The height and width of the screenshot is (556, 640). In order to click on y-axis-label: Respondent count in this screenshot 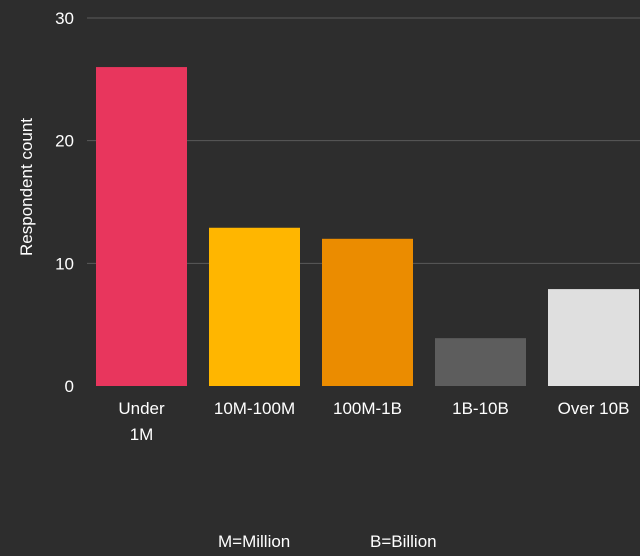, I will do `click(26, 187)`.